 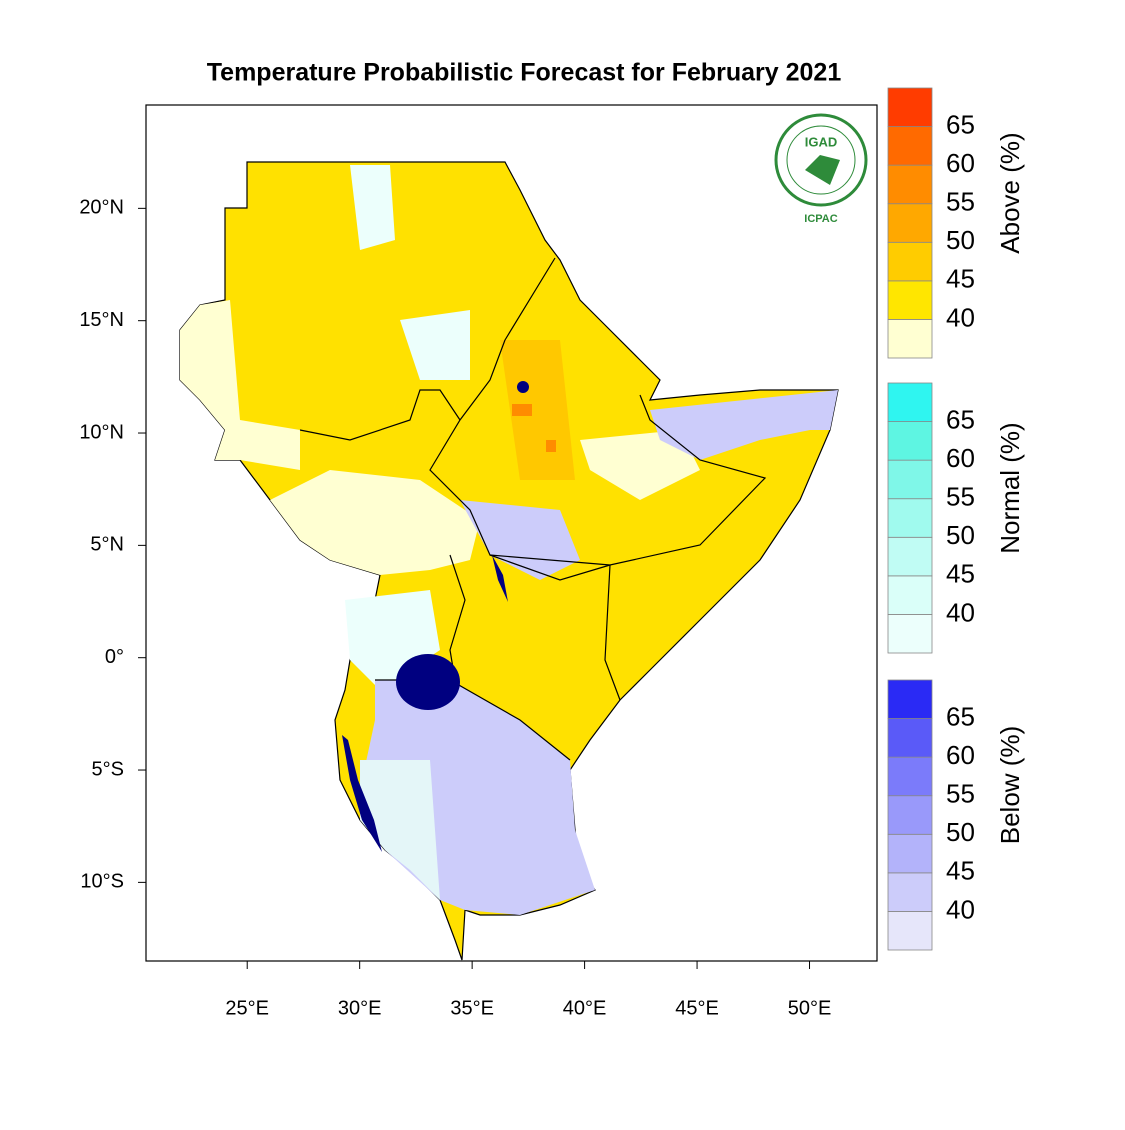 I want to click on logo: IGAD ICPAC, so click(x=821, y=169).